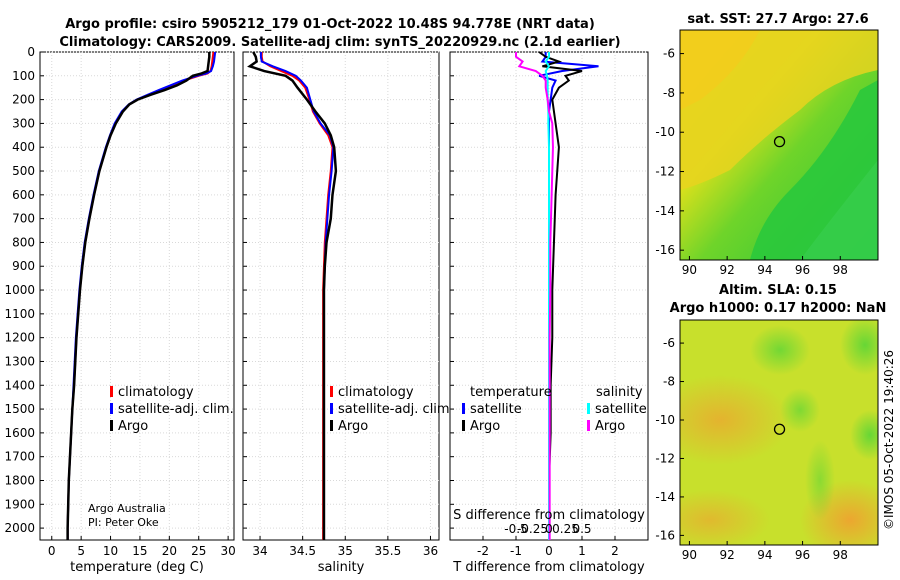 This screenshot has height=580, width=900. What do you see at coordinates (331, 391) in the screenshot?
I see `legend-mark-climatology` at bounding box center [331, 391].